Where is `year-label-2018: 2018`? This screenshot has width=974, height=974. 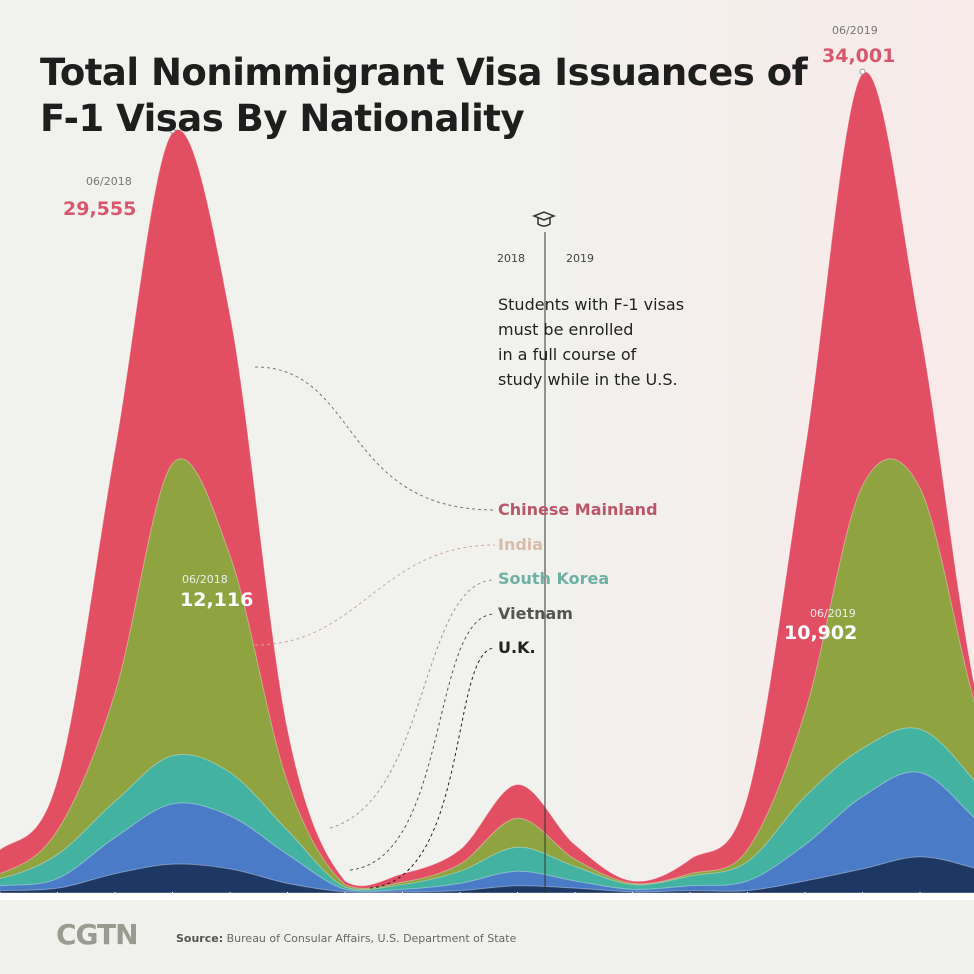
year-label-2018: 2018 is located at coordinates (511, 258).